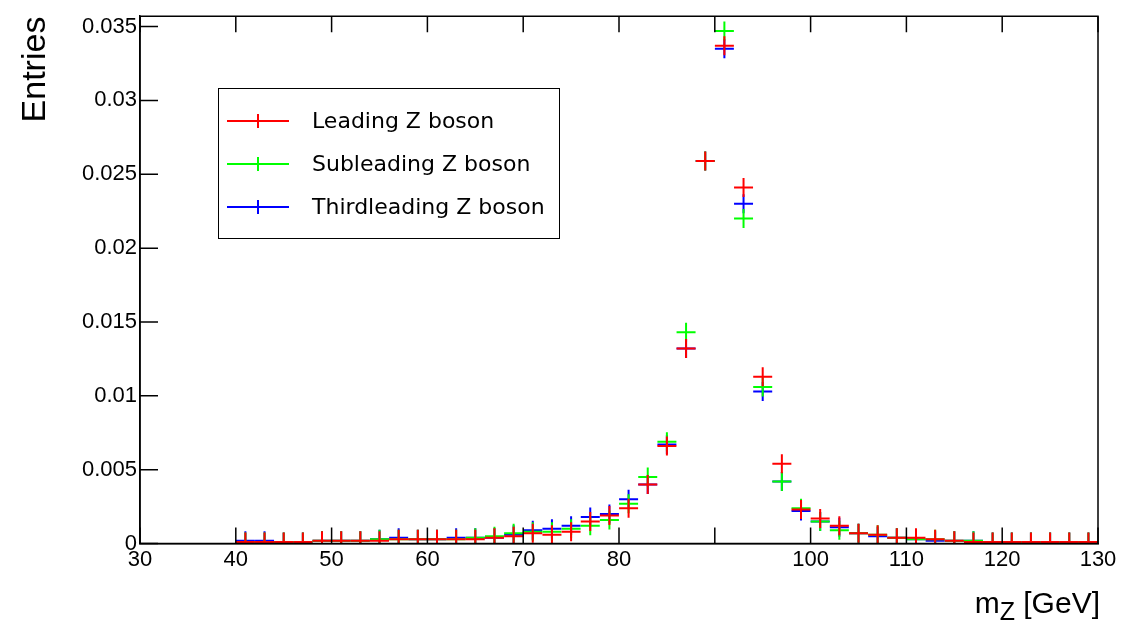  I want to click on y-tick-label: 0.02, so click(115, 247).